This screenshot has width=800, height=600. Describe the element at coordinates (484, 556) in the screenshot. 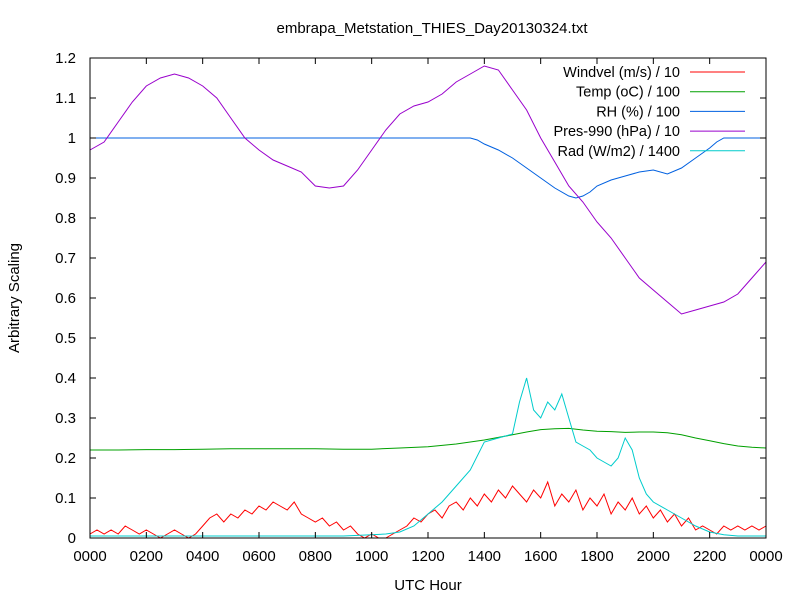

I see `x-tick-label: 1400` at that location.